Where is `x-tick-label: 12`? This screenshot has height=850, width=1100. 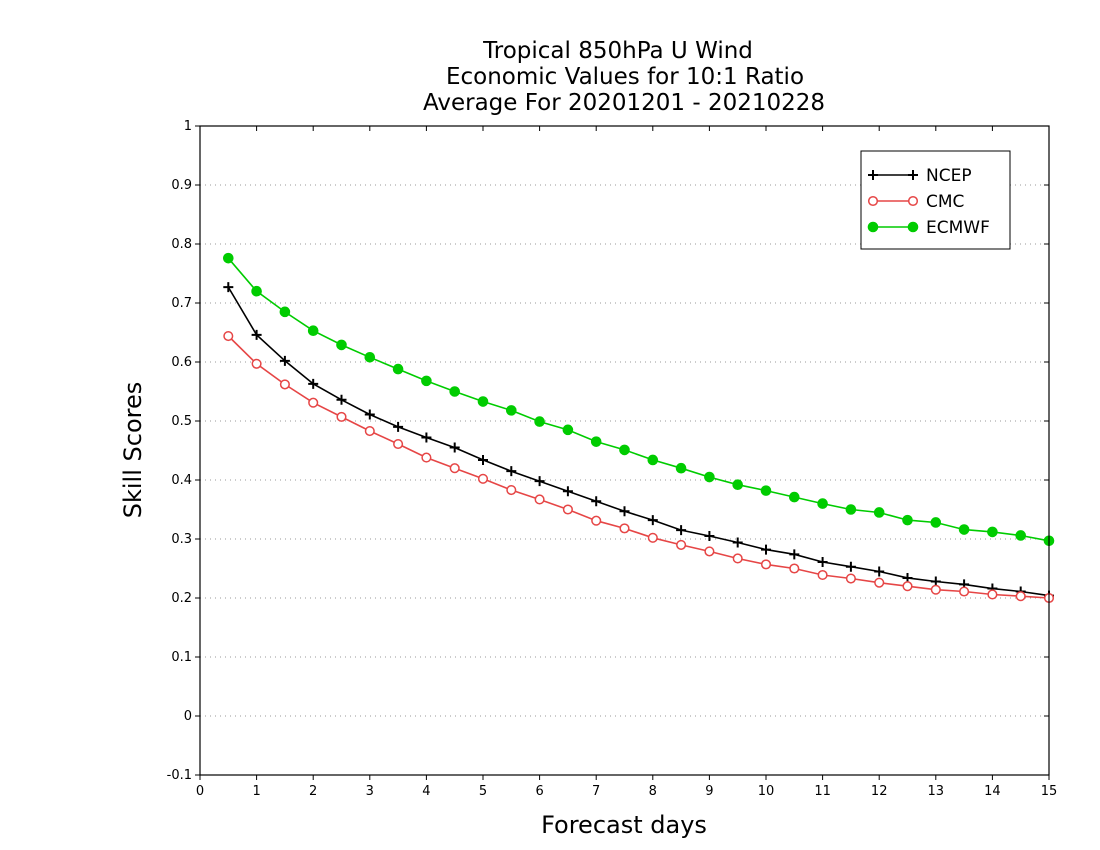 x-tick-label: 12 is located at coordinates (879, 791).